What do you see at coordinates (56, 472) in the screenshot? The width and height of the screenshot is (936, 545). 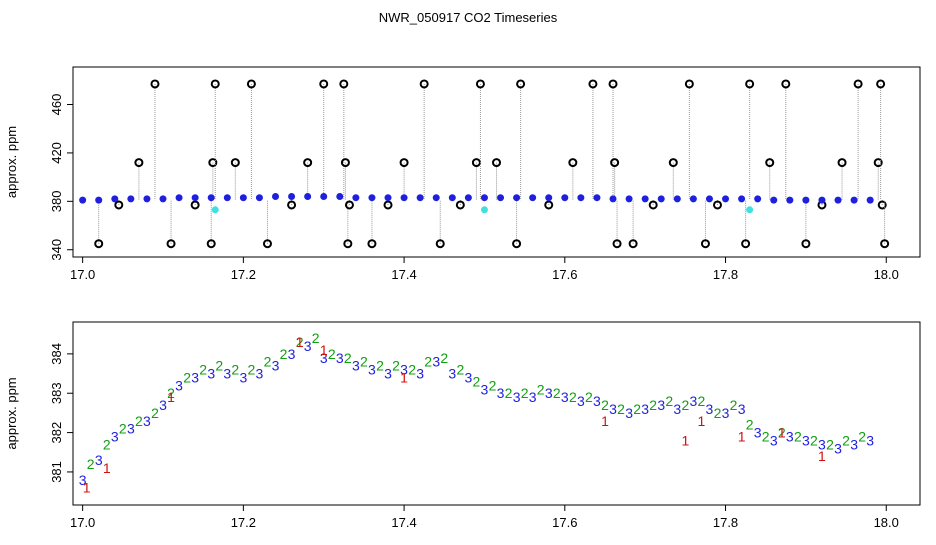 I see `y-tick-label: 381` at bounding box center [56, 472].